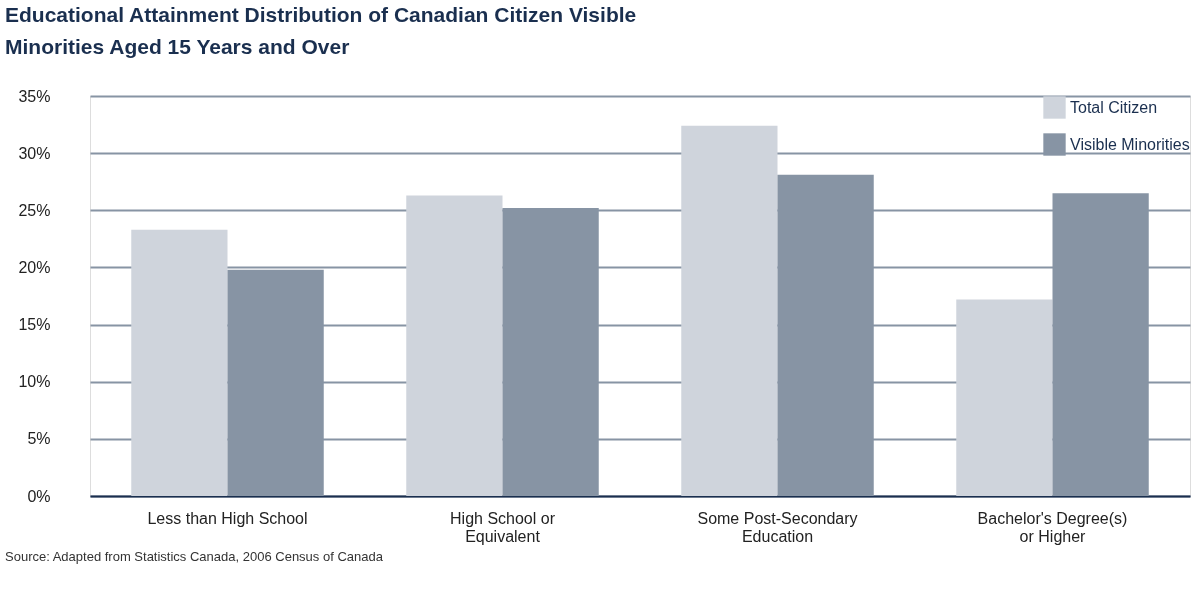  I want to click on legend-label: Total Citizen, so click(1114, 107).